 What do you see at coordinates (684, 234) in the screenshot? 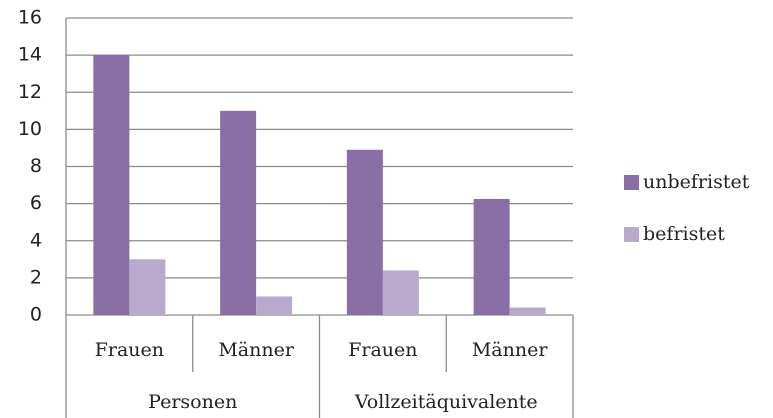
I see `legend-label: befristet` at bounding box center [684, 234].